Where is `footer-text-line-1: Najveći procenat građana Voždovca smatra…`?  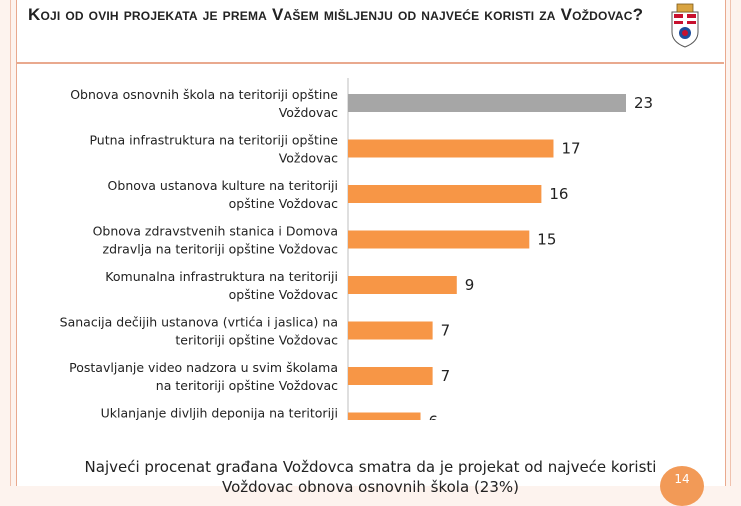 footer-text-line-1: Najveći procenat građana Voždovca smatra… is located at coordinates (370, 467).